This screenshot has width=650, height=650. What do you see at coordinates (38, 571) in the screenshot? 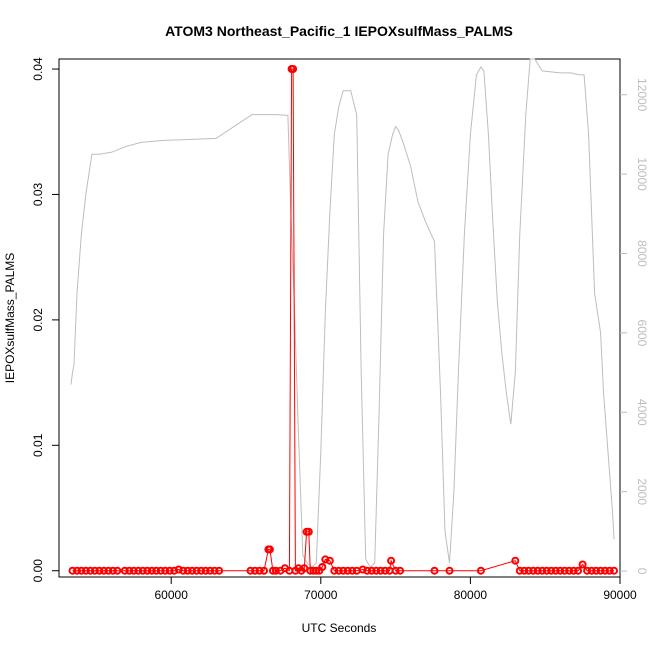
I see `y-tick-label: 0.00` at bounding box center [38, 571].